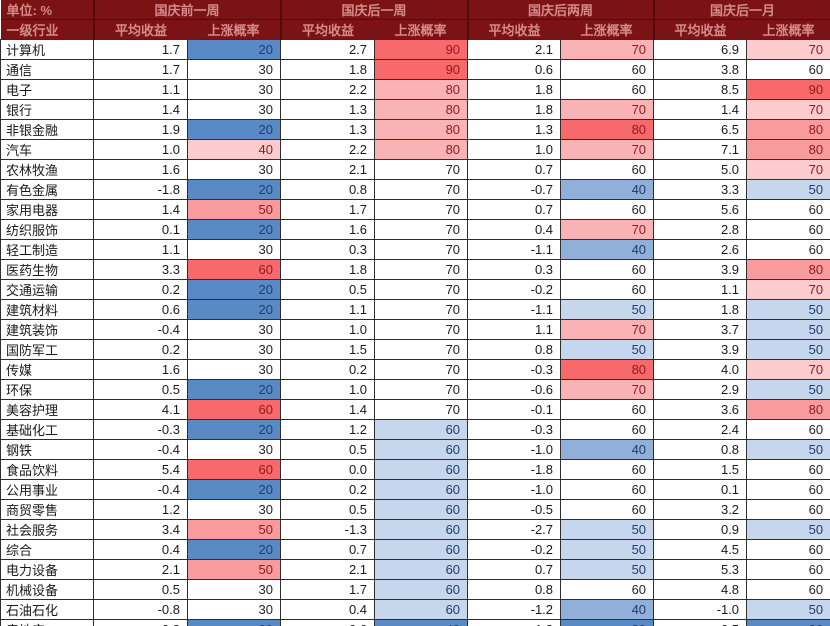  What do you see at coordinates (560, 10) in the screenshot?
I see `group-header-post-holiday-two-weeks: 国庆后两周` at bounding box center [560, 10].